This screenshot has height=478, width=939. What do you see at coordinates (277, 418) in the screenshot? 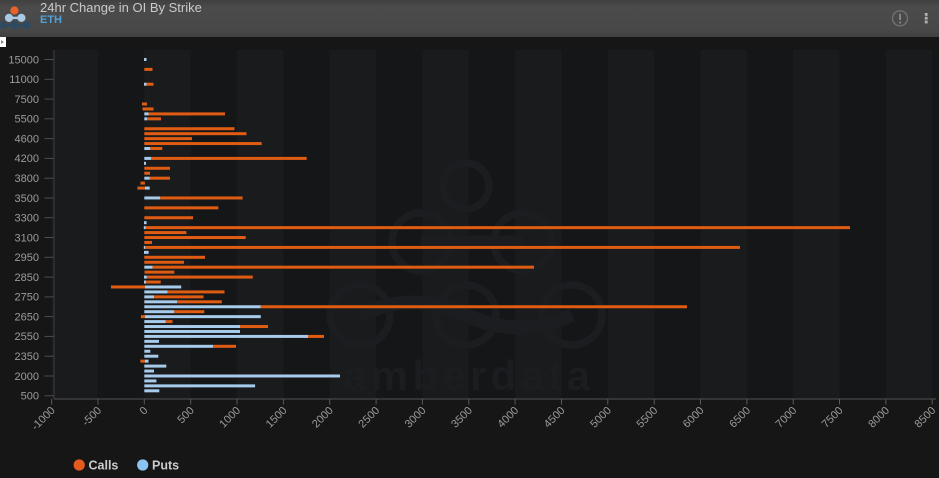
I see `svg-text: 1500` at bounding box center [277, 418].